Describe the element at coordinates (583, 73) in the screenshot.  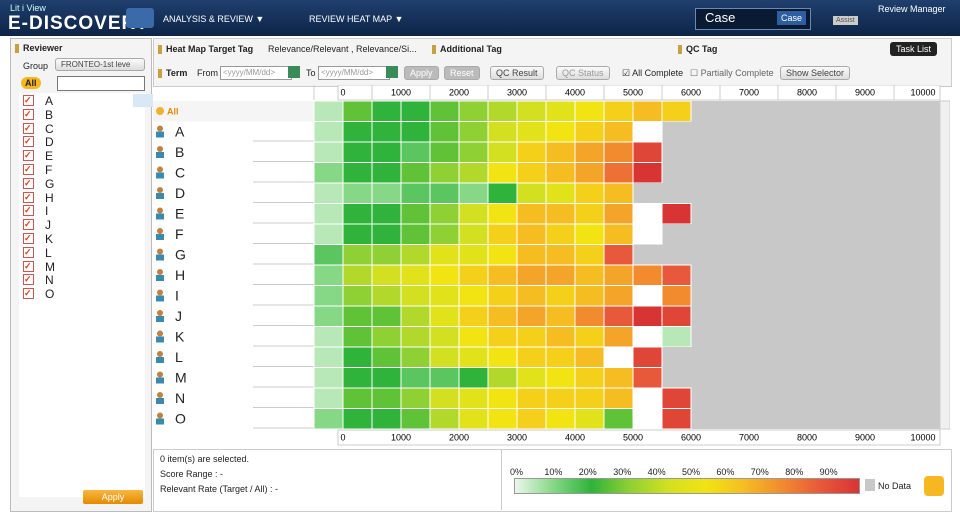
I see `qc-status: QC Status` at that location.